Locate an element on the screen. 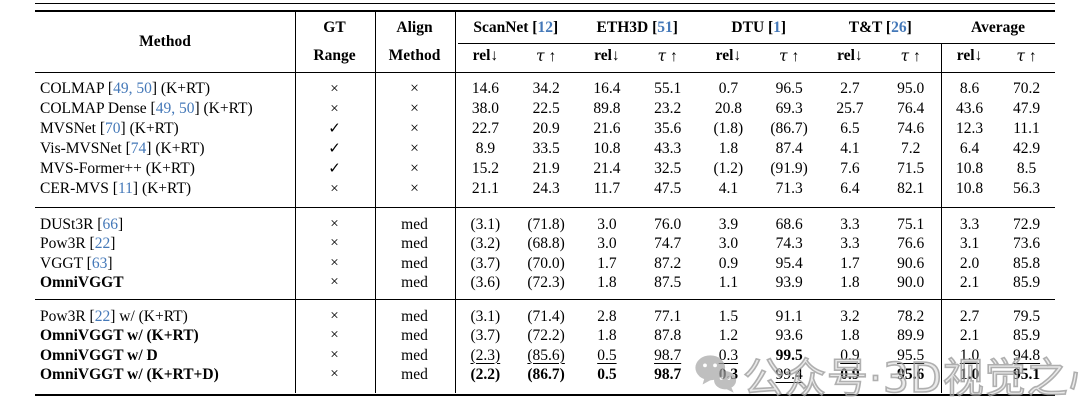  dataset-header-scannet: ScanNet [12] is located at coordinates (516, 27).